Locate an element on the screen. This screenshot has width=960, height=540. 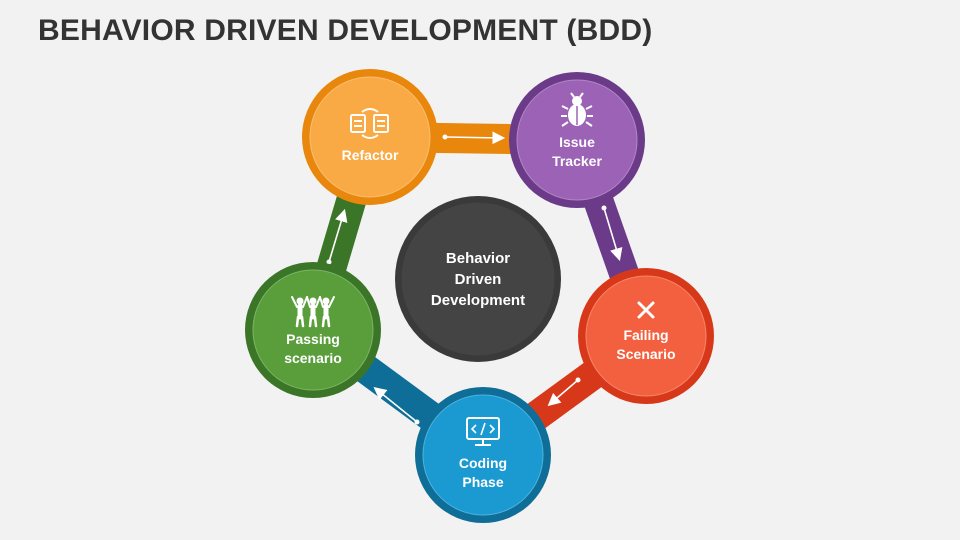
coding-phase-label-line-1: Coding is located at coordinates (483, 463).